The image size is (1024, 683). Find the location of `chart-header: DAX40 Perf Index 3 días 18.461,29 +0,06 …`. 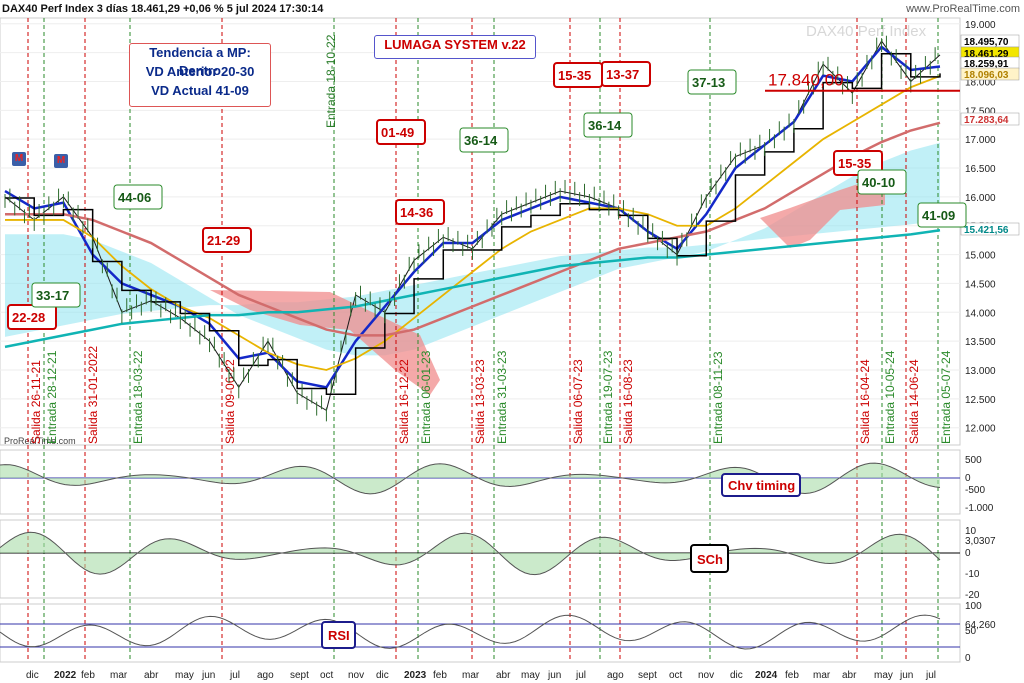

chart-header: DAX40 Perf Index 3 días 18.461,29 +0,06 … is located at coordinates (512, 9).